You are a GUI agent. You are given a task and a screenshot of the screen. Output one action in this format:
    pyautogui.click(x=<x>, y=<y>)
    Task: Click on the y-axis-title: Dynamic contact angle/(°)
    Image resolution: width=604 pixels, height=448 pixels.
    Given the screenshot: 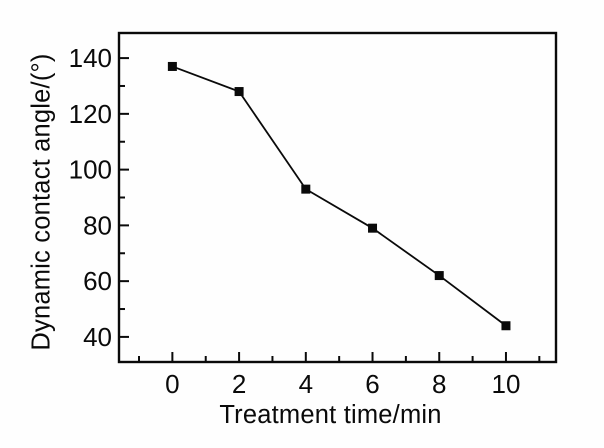 What is the action you would take?
    pyautogui.click(x=41, y=202)
    